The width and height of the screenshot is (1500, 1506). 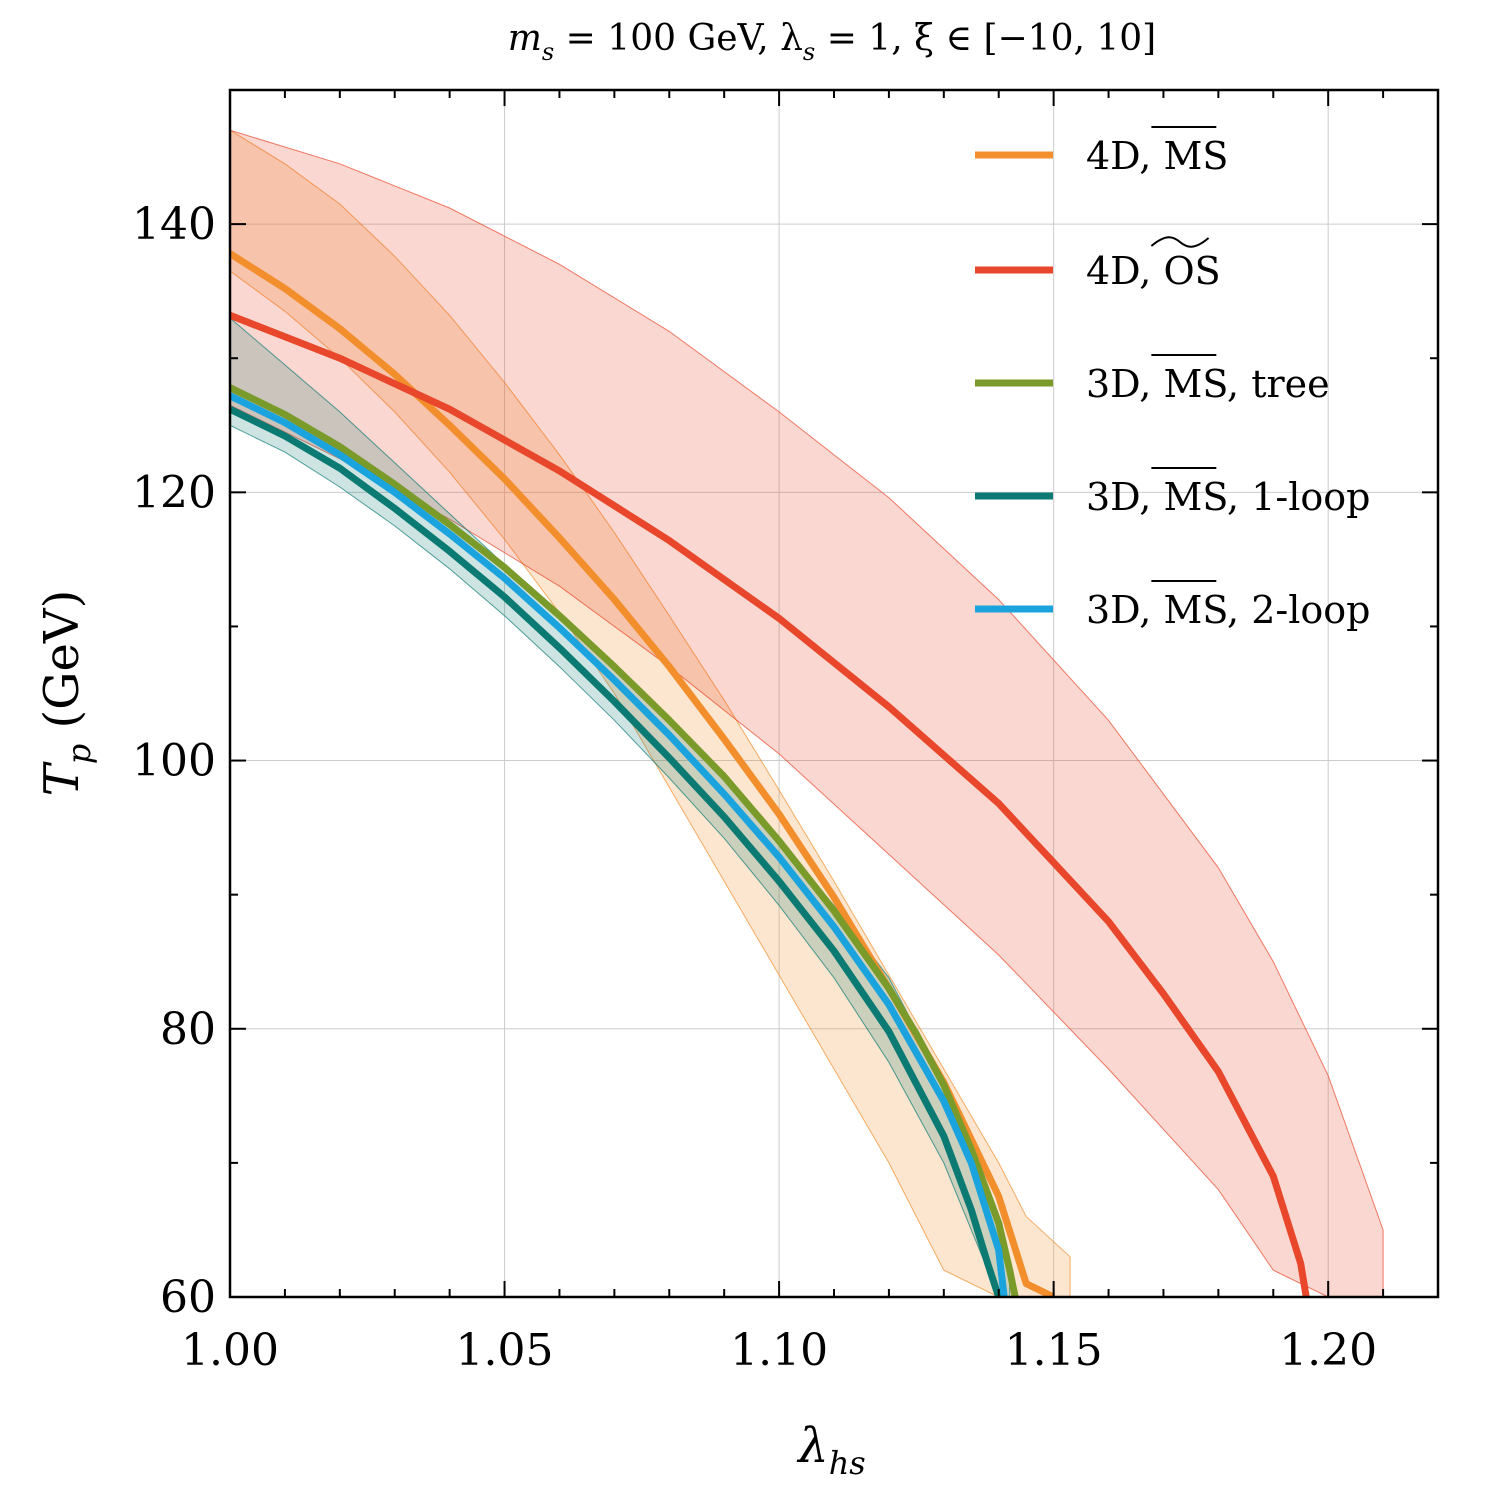 I want to click on x-tick-label-1: 1.05, so click(x=505, y=1350).